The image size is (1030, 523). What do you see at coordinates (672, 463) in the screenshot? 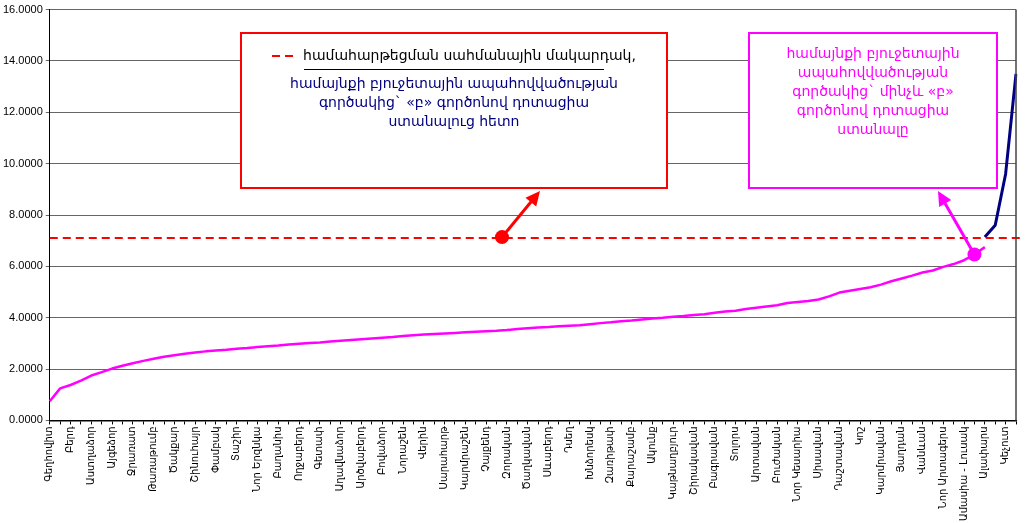
I see `x-tick-label: Կաթնաղբյուր` at bounding box center [672, 463].